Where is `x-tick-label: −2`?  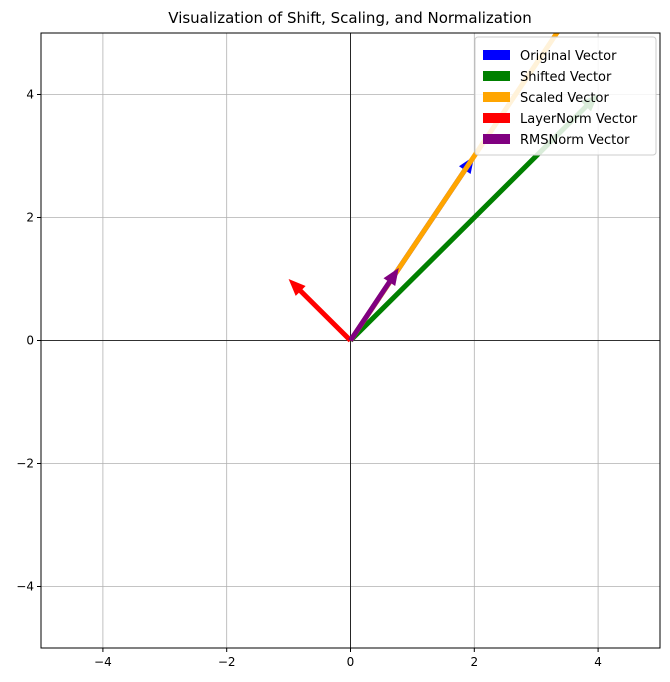 x-tick-label: −2 is located at coordinates (227, 662).